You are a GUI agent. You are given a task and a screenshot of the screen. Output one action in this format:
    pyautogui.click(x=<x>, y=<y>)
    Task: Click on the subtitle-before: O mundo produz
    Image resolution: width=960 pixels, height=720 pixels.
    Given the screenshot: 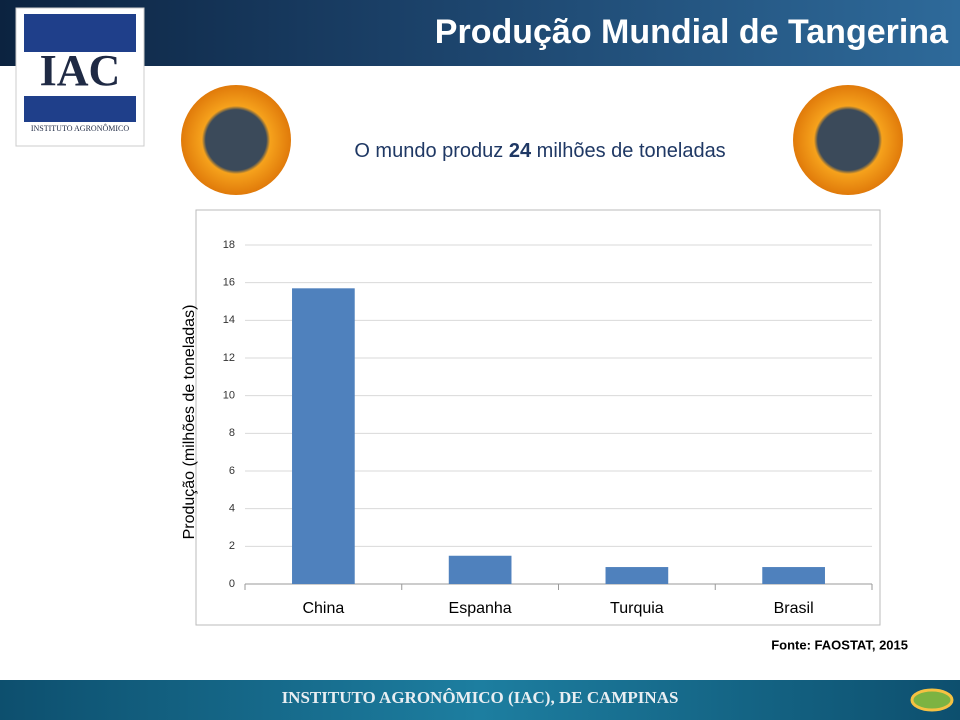 What is the action you would take?
    pyautogui.click(x=428, y=151)
    